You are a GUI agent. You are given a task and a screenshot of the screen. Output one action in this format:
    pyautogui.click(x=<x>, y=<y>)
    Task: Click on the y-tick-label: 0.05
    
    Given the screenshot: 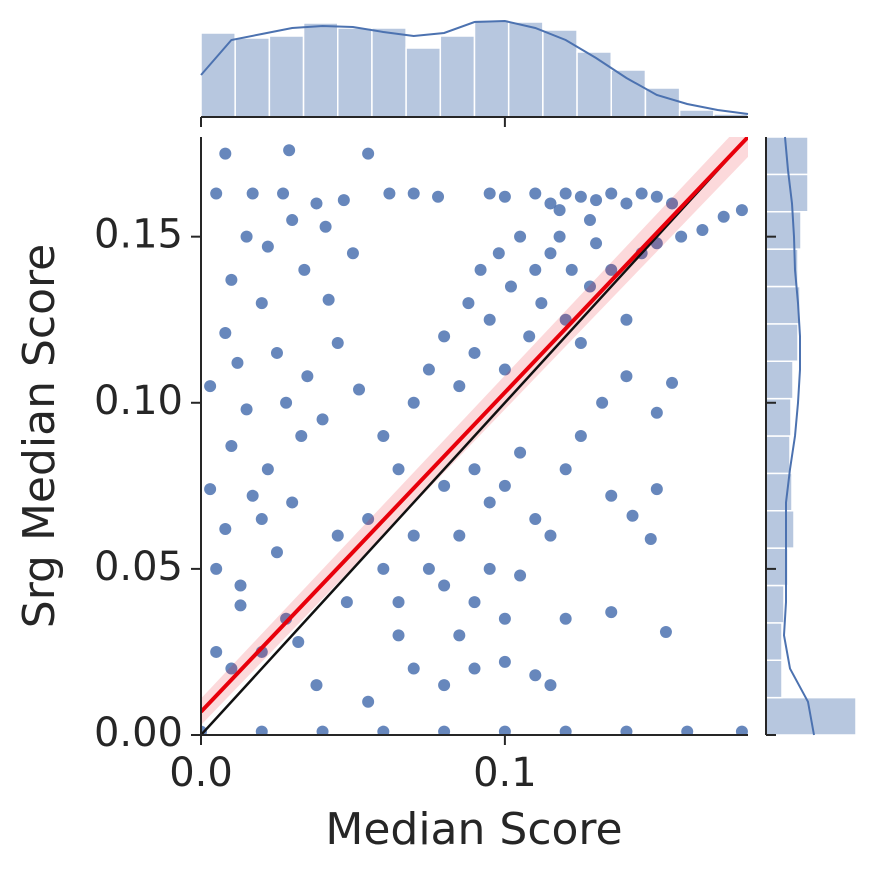 What is the action you would take?
    pyautogui.click(x=138, y=567)
    